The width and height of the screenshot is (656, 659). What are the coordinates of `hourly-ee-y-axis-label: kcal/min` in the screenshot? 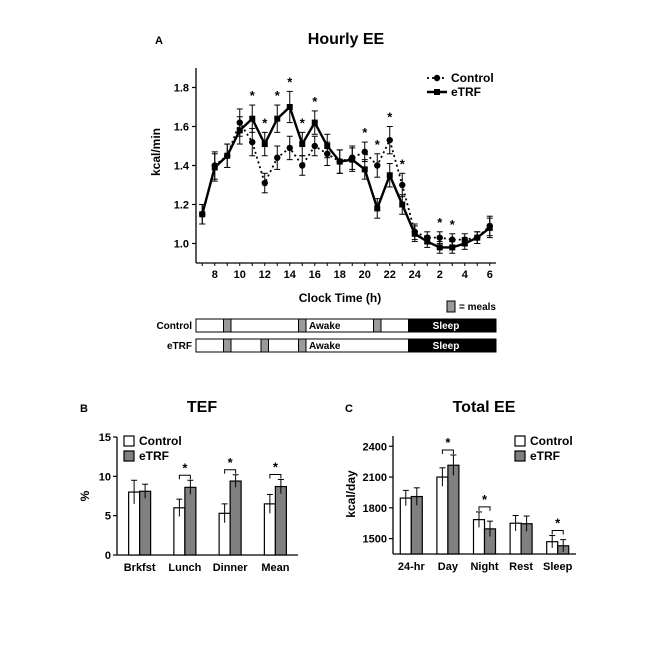 It's located at (156, 152).